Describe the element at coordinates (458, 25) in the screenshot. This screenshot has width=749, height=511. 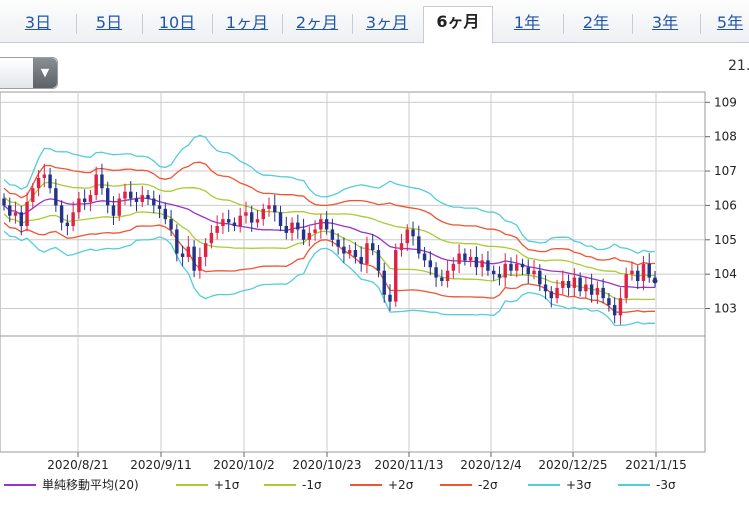
I see `tab-6: 6ヶ月` at that location.